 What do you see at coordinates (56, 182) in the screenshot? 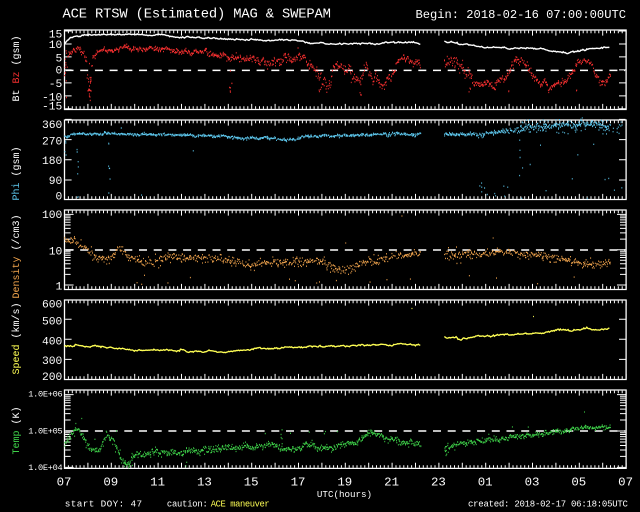
I see `svg-text: 90` at bounding box center [56, 182].